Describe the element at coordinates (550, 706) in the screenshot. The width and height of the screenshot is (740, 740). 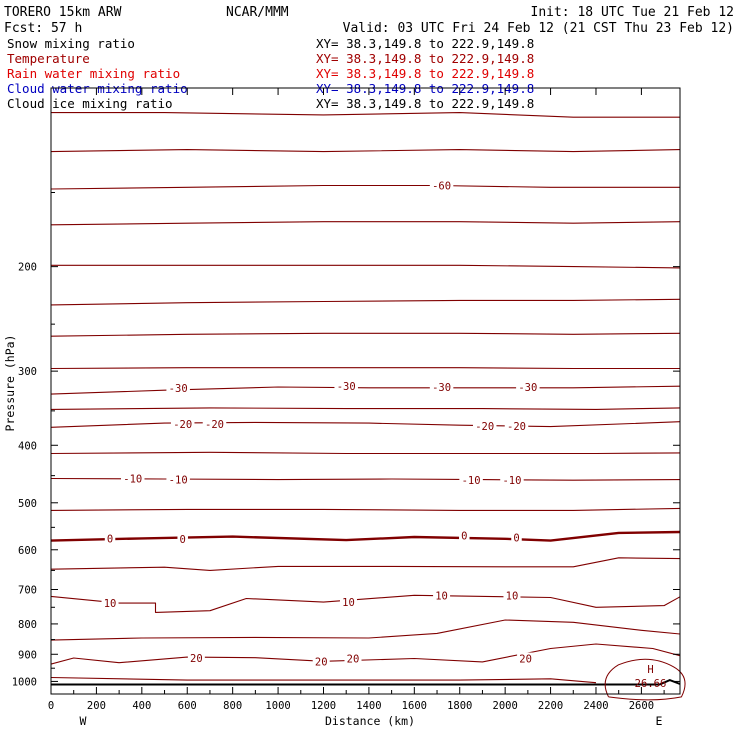
I see `x-tick-label: 2200` at that location.